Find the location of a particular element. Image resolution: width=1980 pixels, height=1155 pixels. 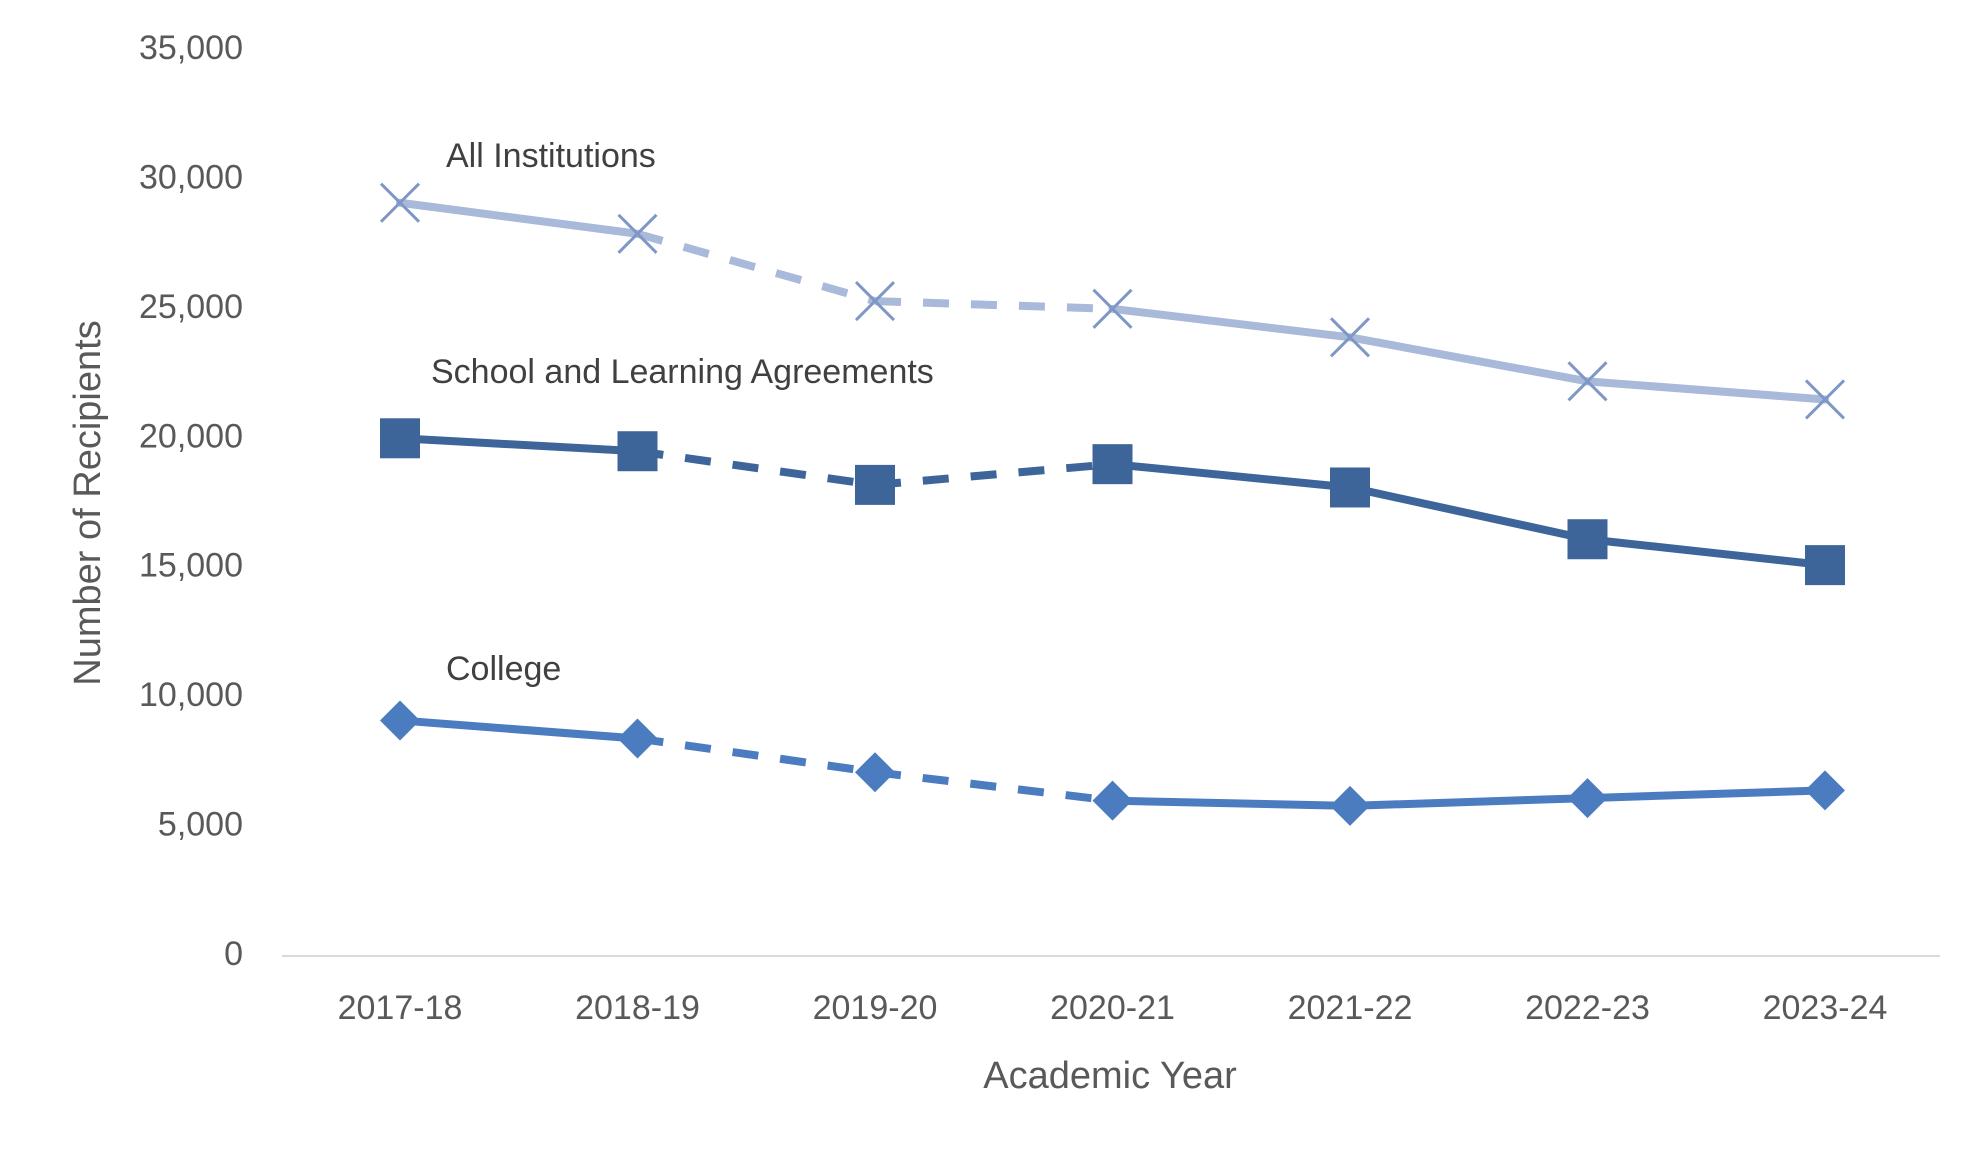

x-tick-label: 2023-24 is located at coordinates (1825, 1008).